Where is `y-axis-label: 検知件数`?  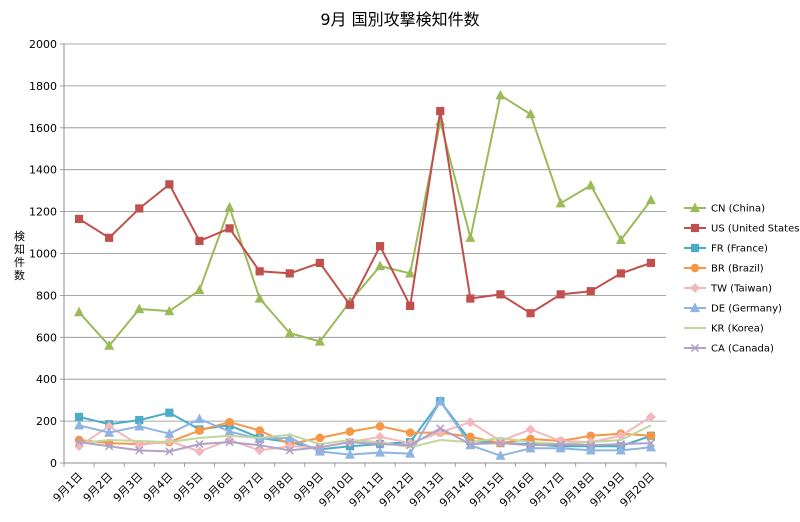
y-axis-label: 検知件数 is located at coordinates (19, 255).